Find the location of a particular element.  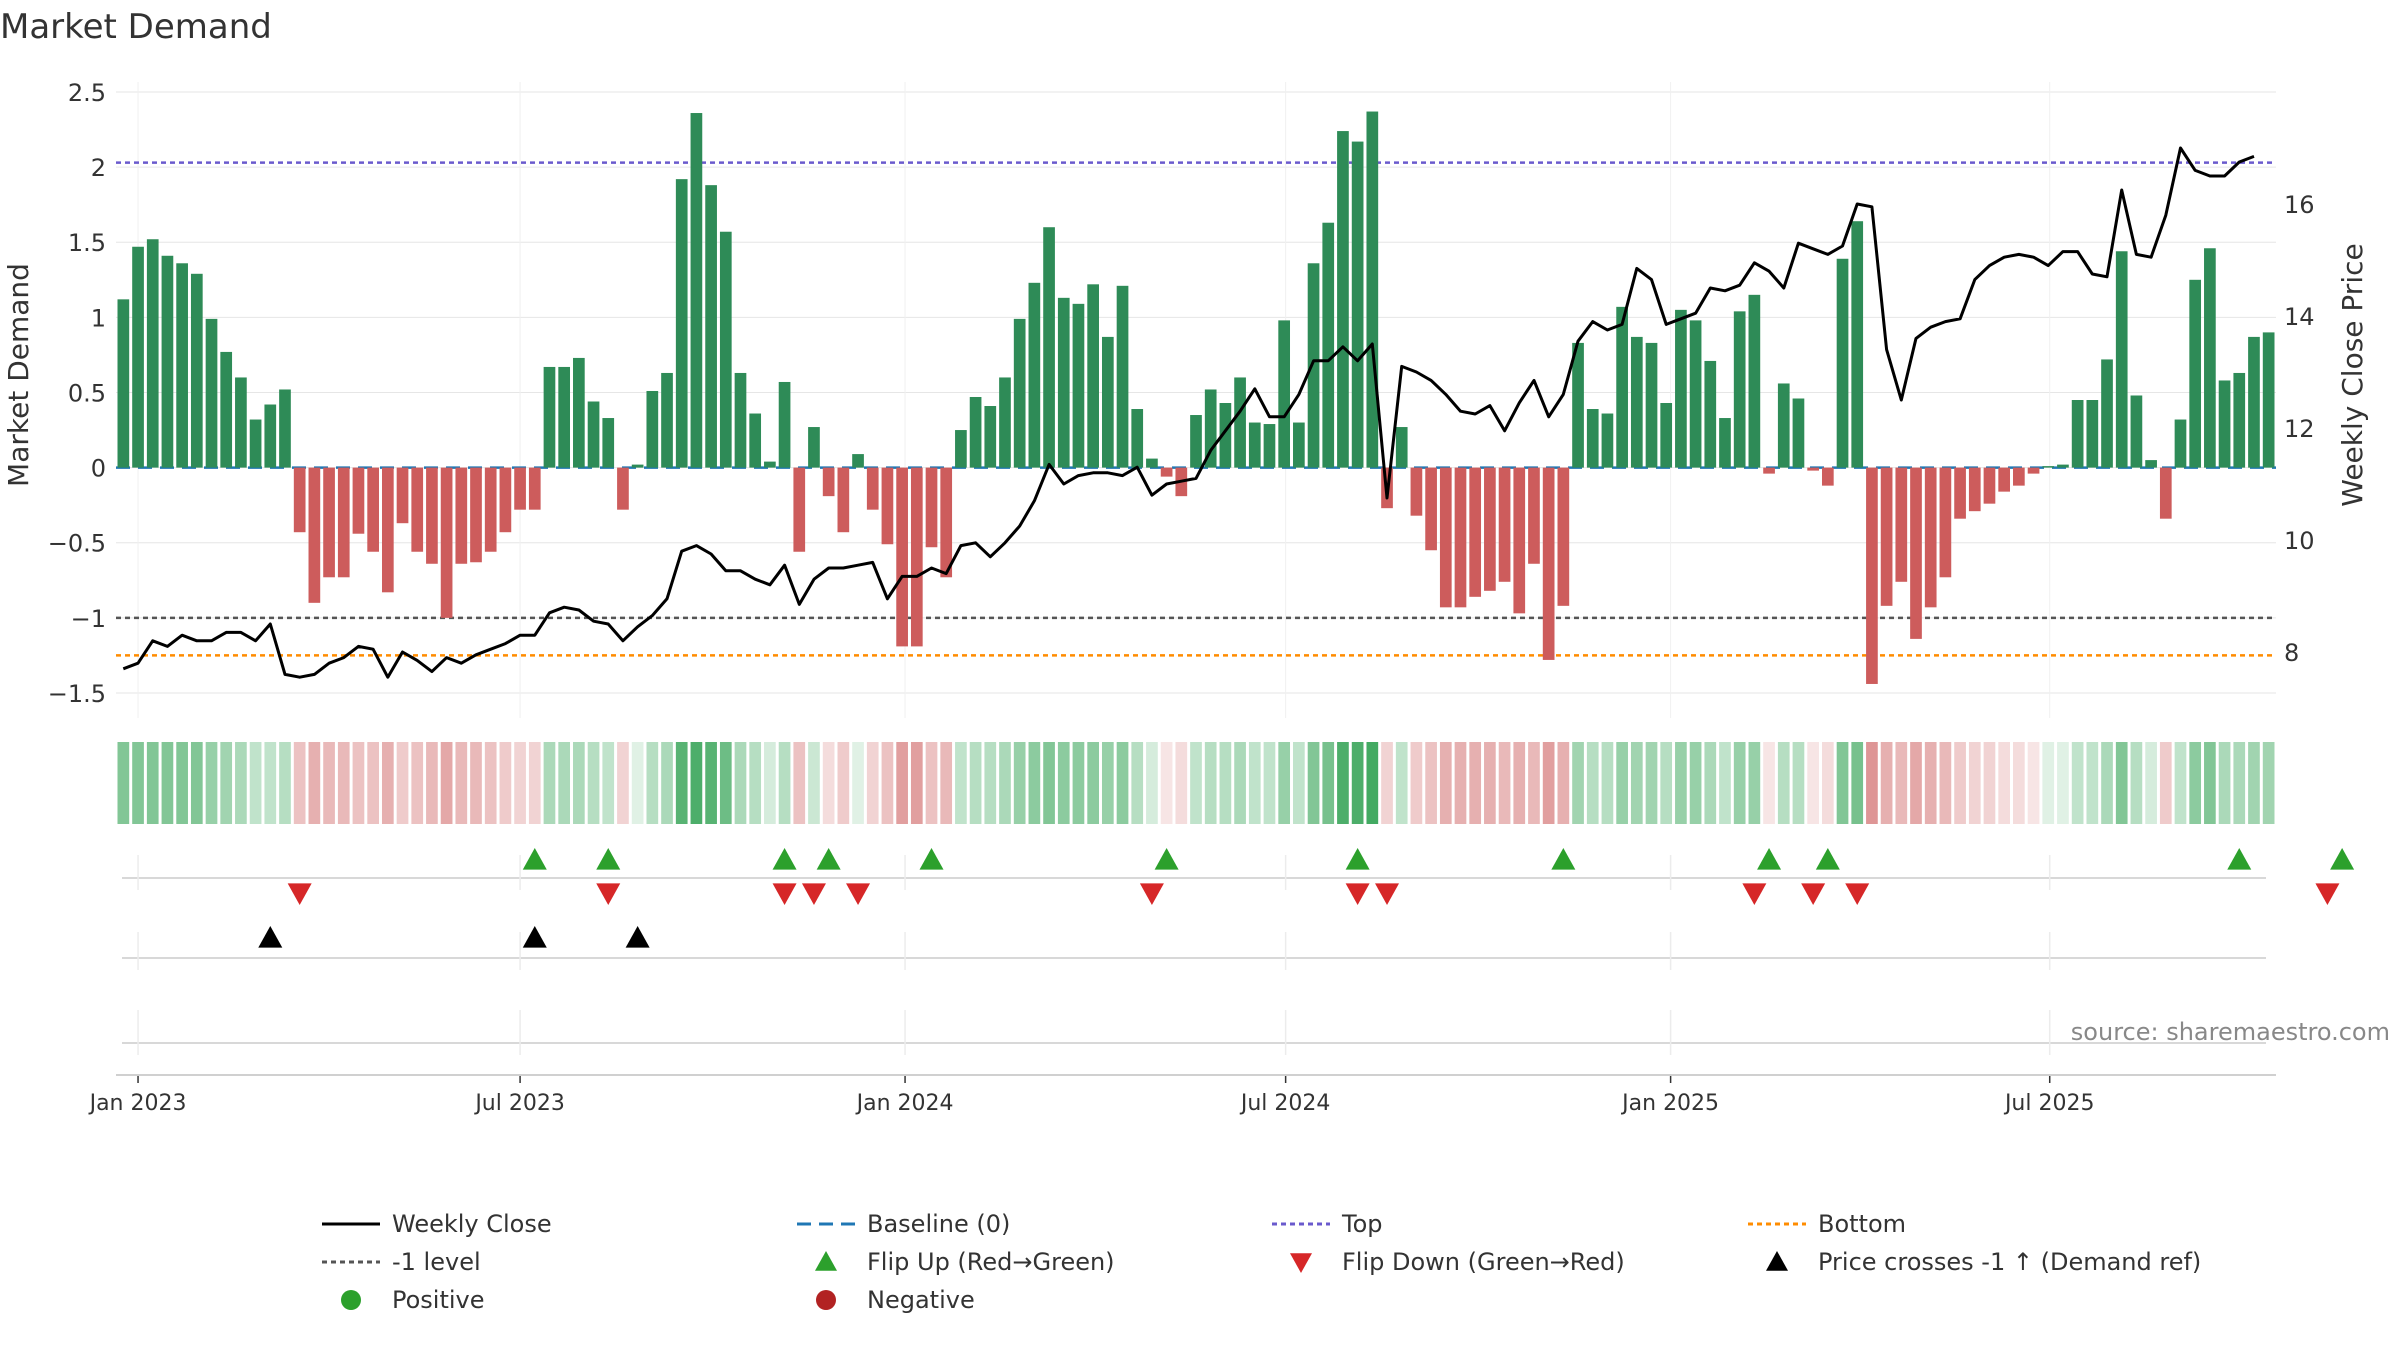

y-tick-label: −0.5 is located at coordinates (77, 544).